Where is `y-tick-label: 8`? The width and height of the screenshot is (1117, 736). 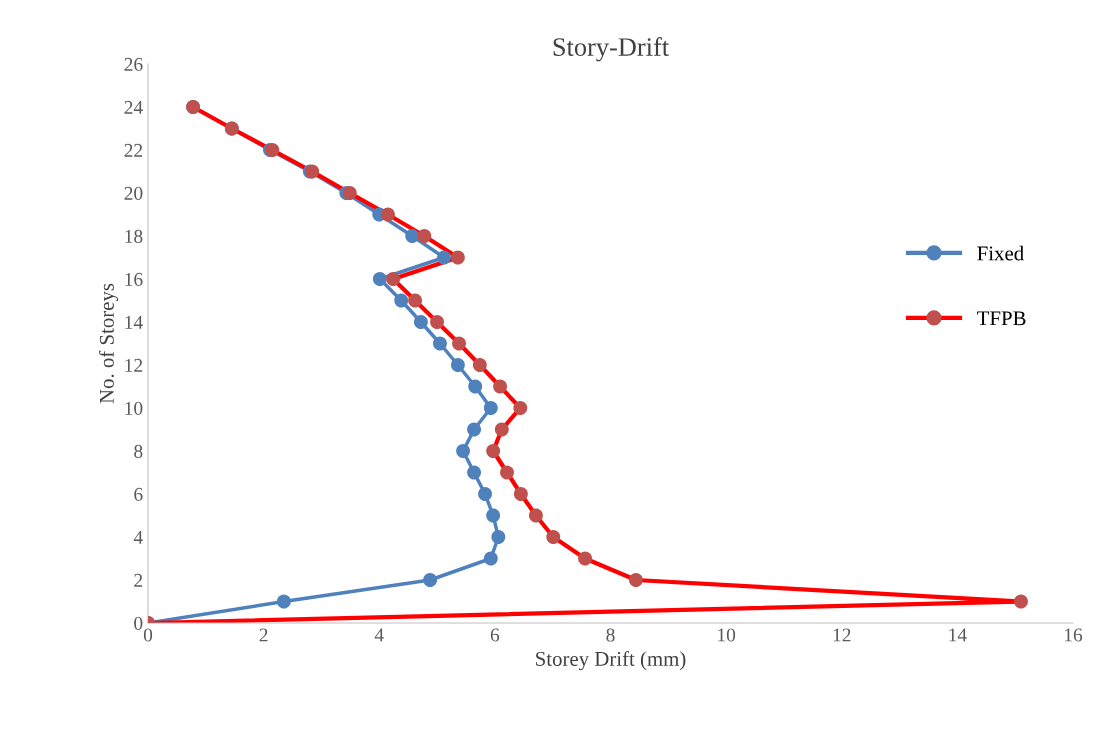
y-tick-label: 8 is located at coordinates (138, 451).